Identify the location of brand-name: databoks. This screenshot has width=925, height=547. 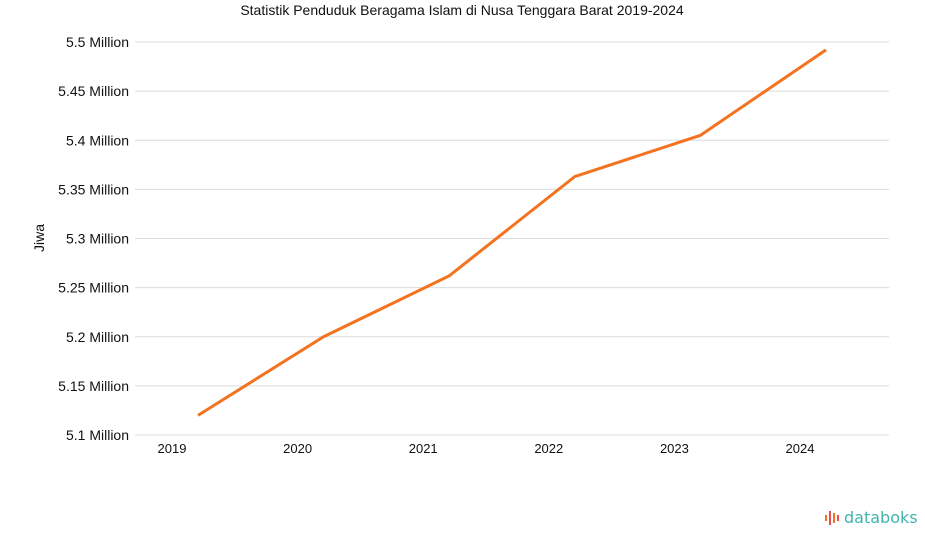
(881, 517).